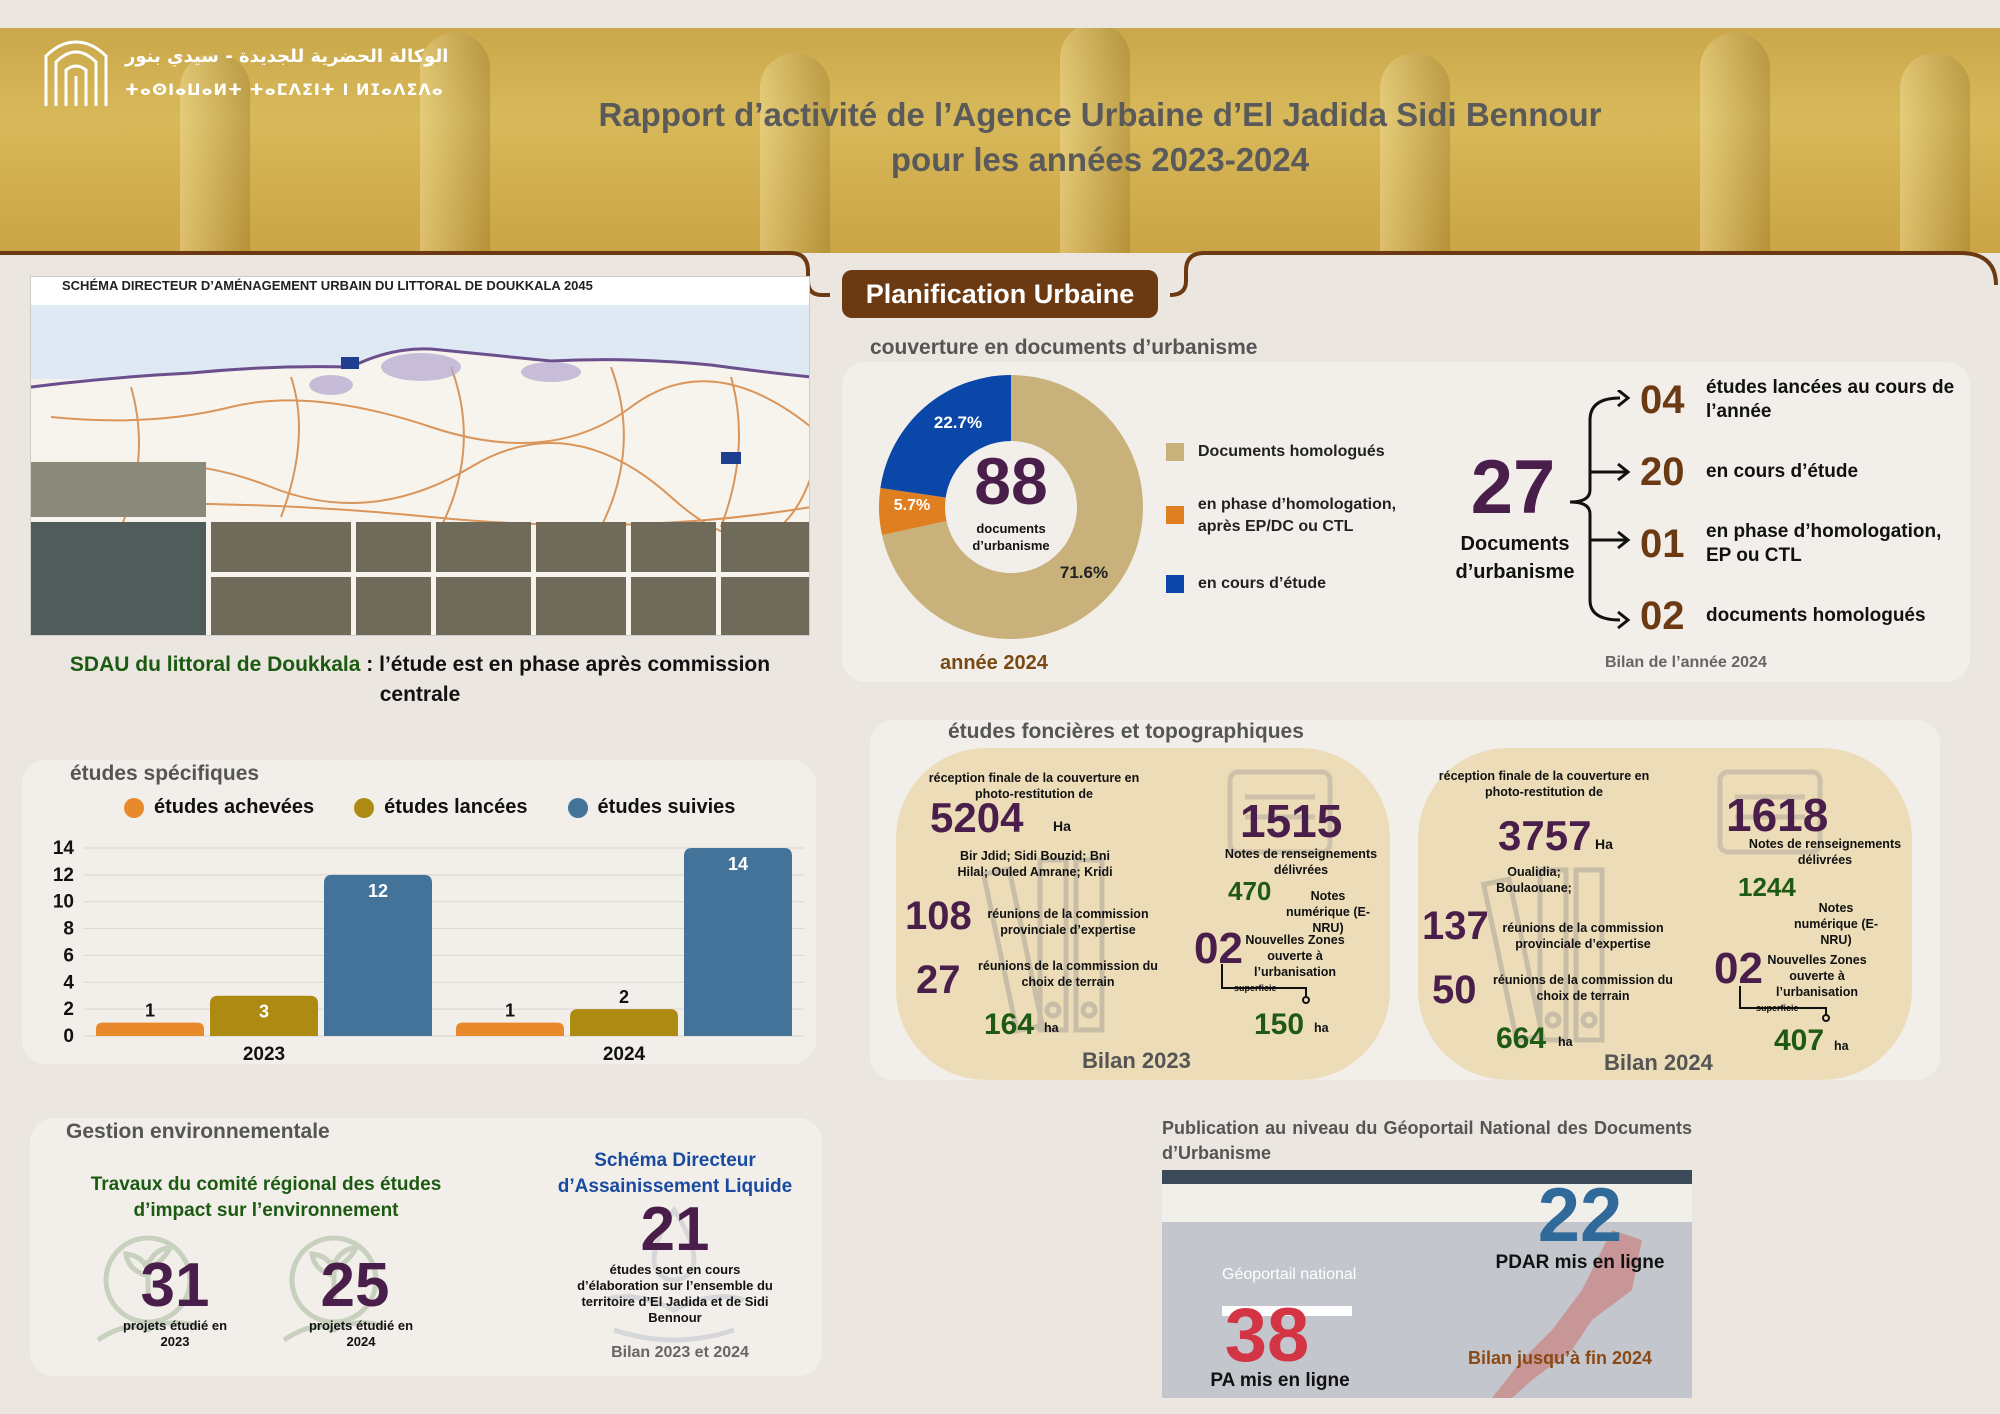 This screenshot has width=2000, height=1414. Describe the element at coordinates (1427, 1284) in the screenshot. I see `geoportail-screenshot: Géoportail national` at that location.